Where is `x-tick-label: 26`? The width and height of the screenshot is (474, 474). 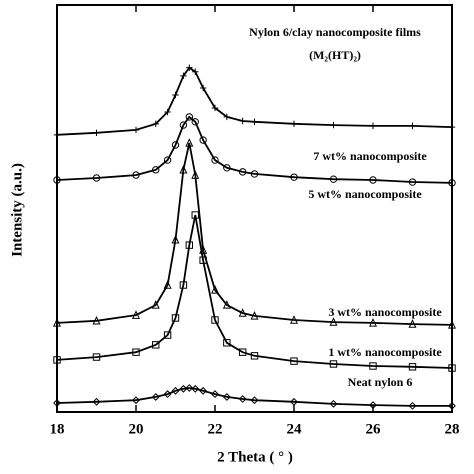 x-tick-label: 26 is located at coordinates (374, 429).